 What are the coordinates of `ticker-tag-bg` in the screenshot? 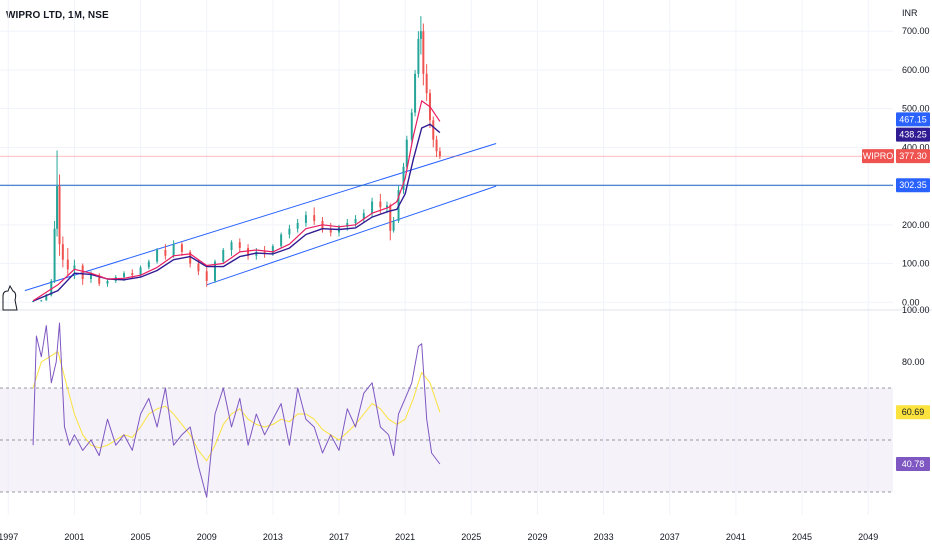 It's located at (878, 156).